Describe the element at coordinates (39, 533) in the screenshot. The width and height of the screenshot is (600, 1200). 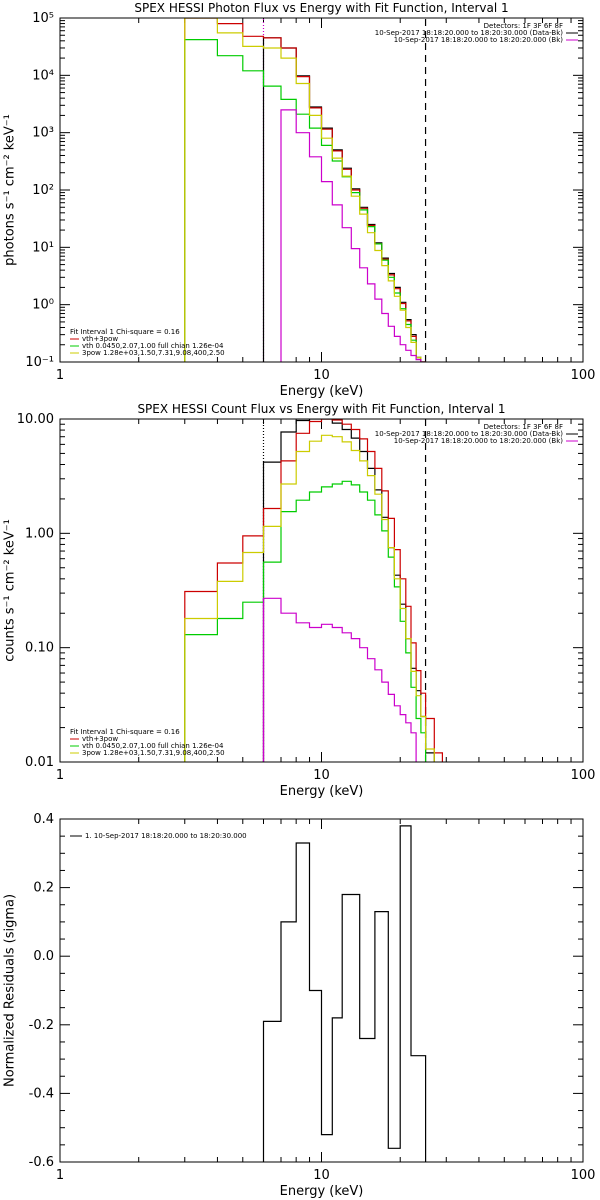
I see `y-tick-label: 1.00` at that location.